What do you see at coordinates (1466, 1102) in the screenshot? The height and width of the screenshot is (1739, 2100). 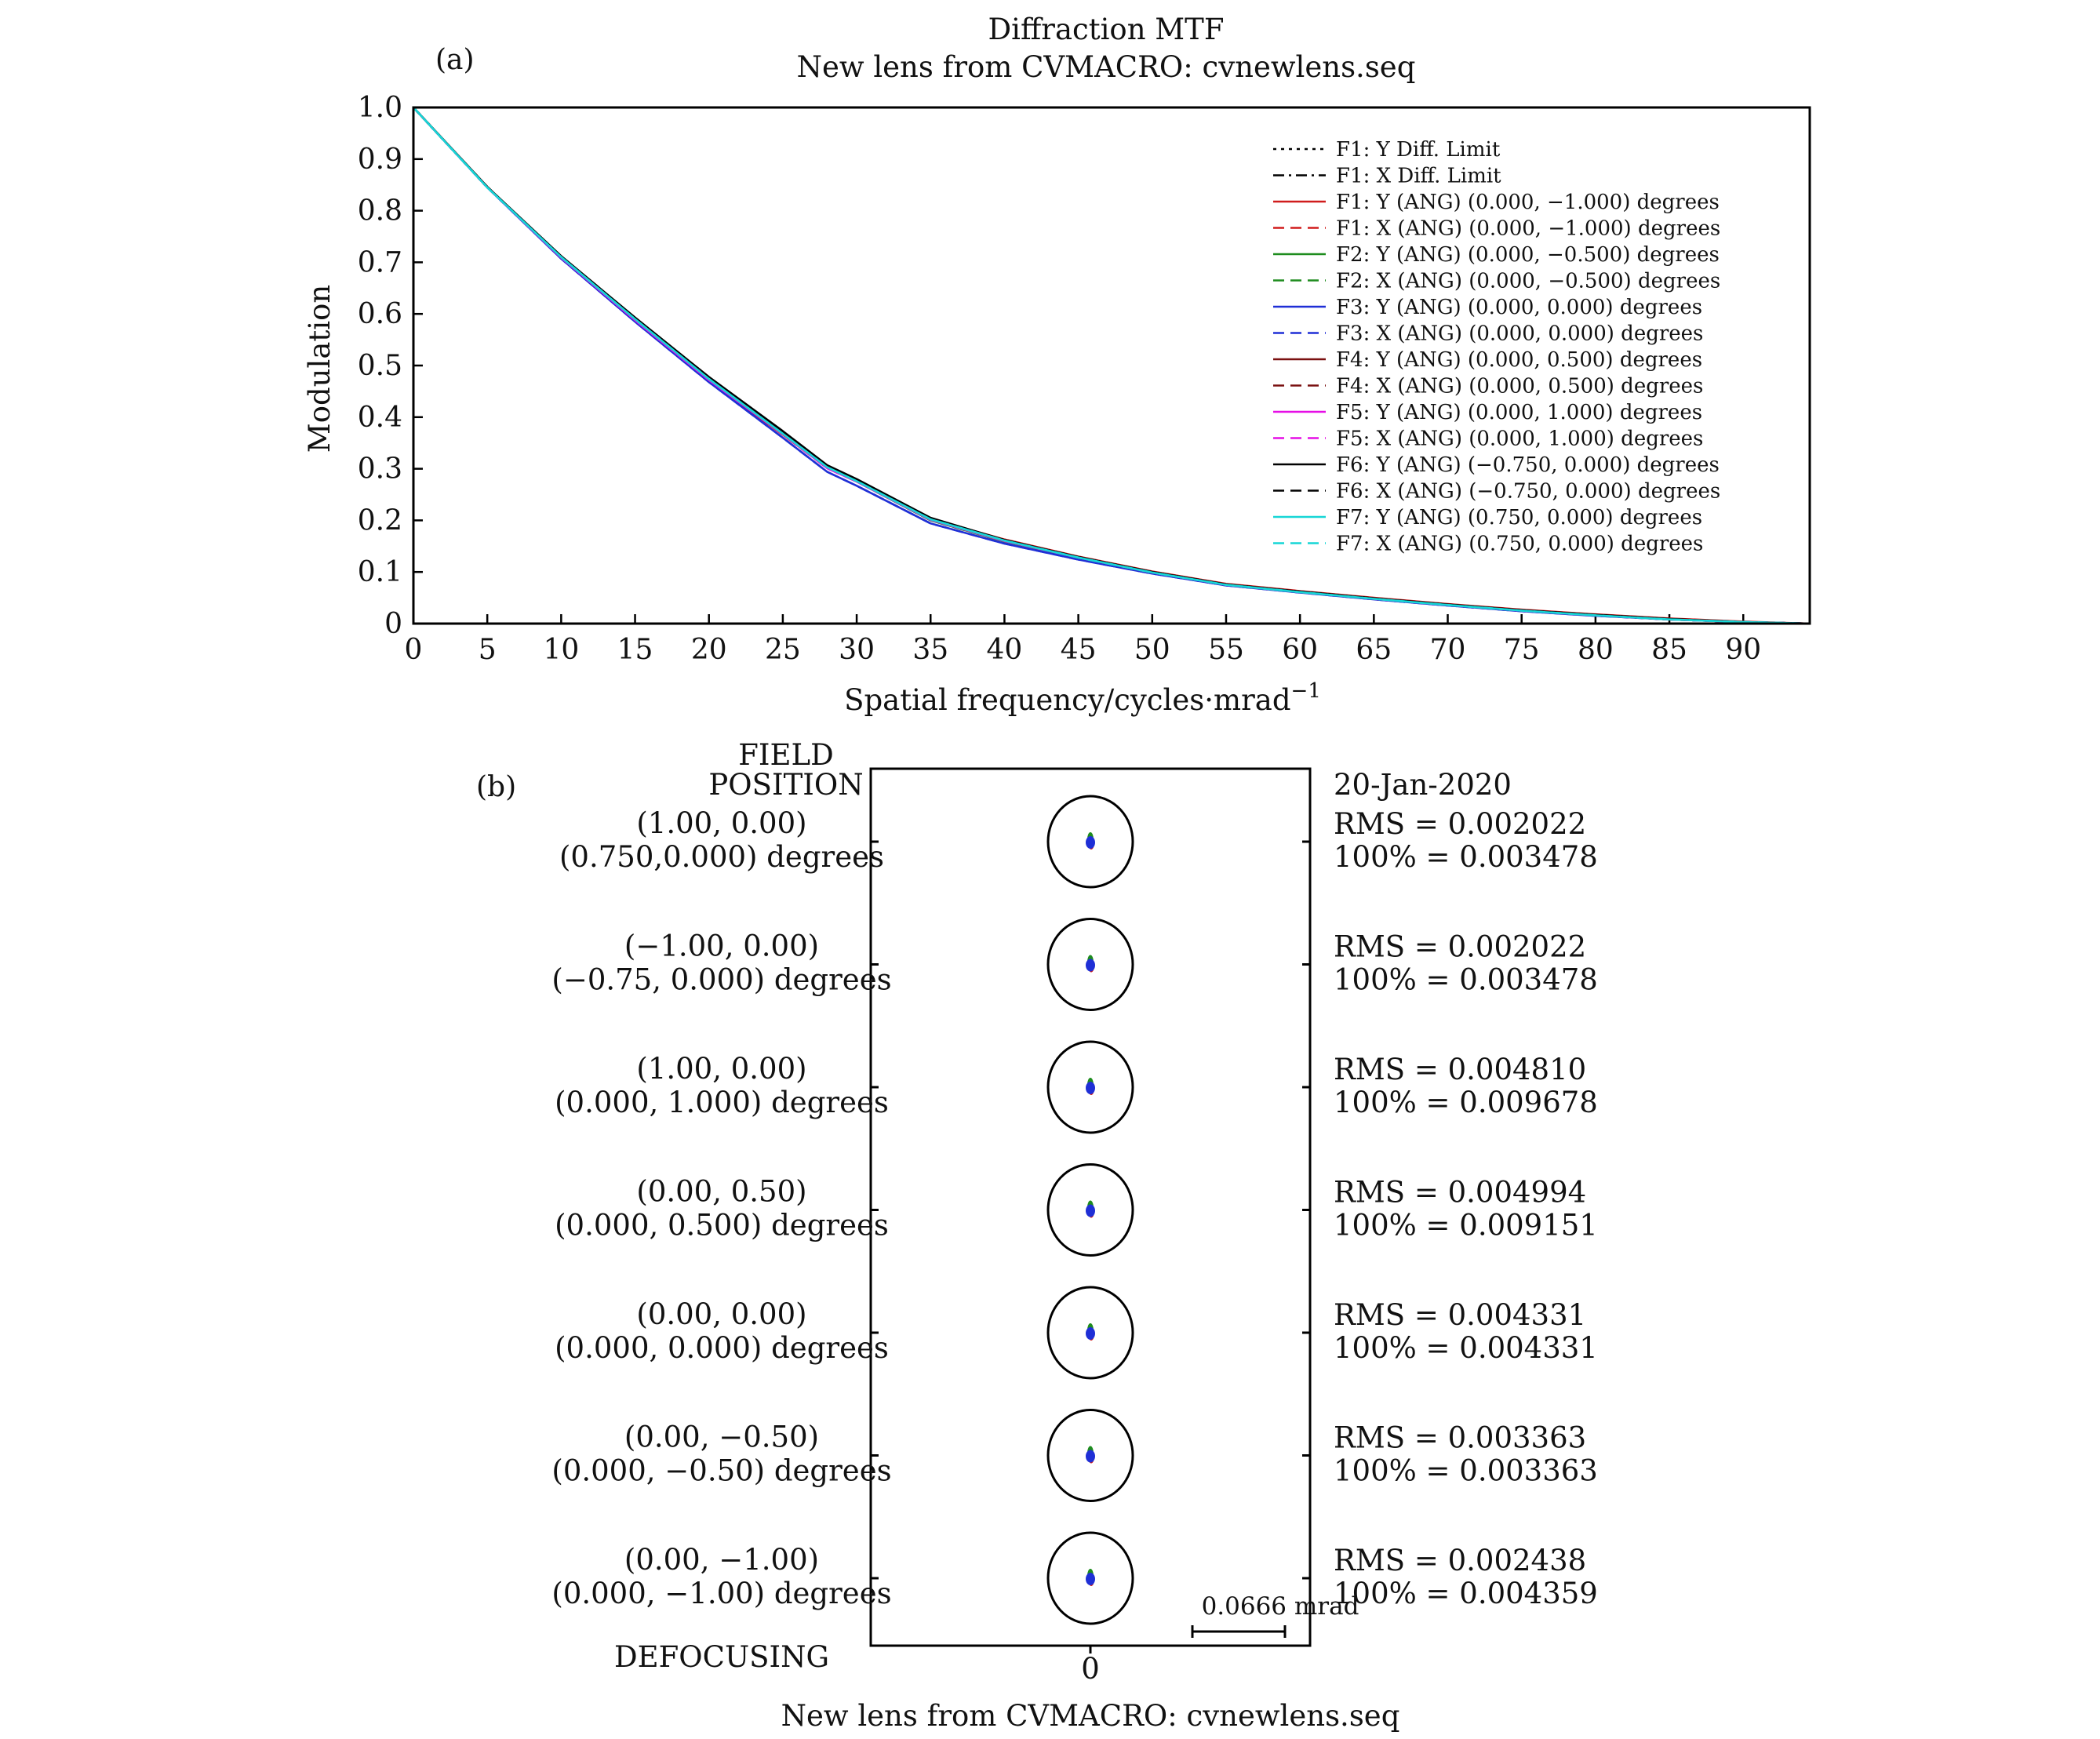 I see `hundred-pct-value: 100% = 0.009678` at bounding box center [1466, 1102].